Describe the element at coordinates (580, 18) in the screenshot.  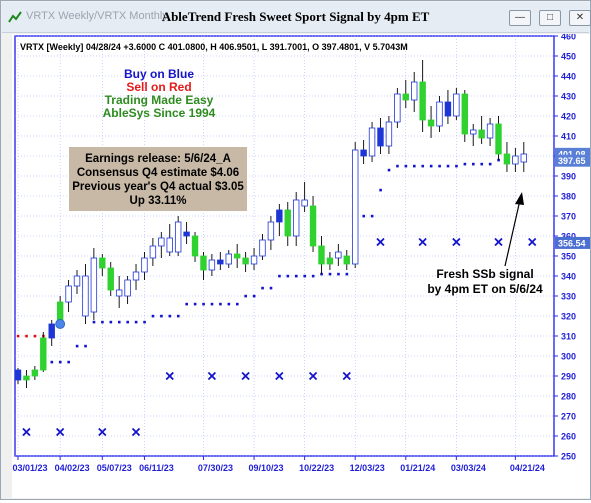
I see `close-icon: ✕` at that location.